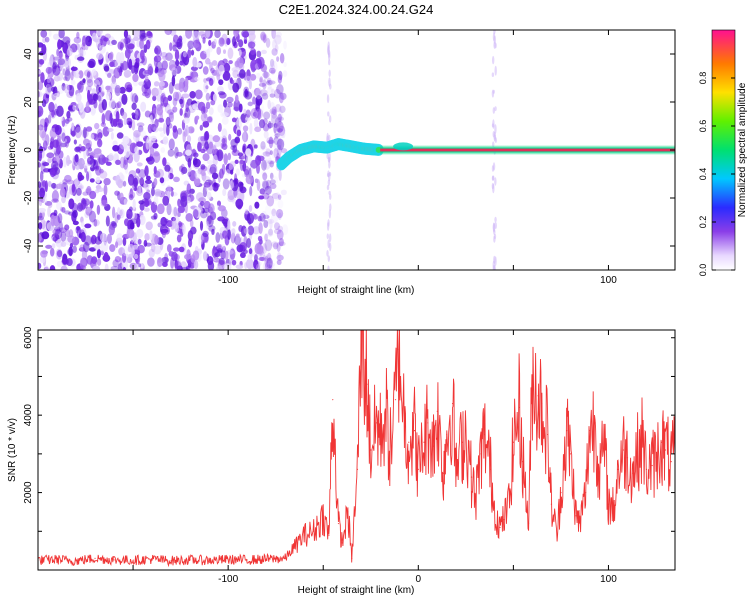  Describe the element at coordinates (28, 337) in the screenshot. I see `y-tick-label: 6000` at that location.